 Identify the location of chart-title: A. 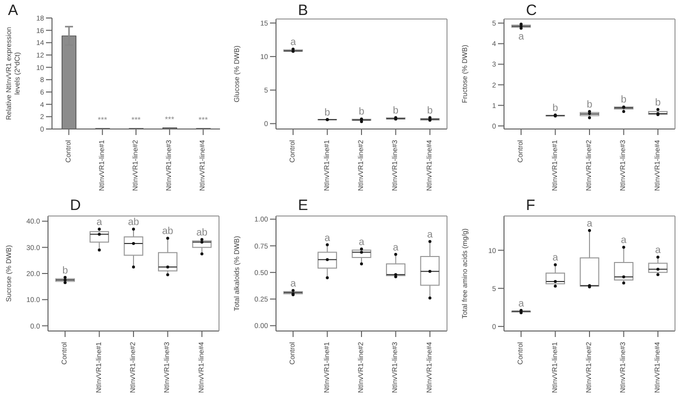
(13, 10).